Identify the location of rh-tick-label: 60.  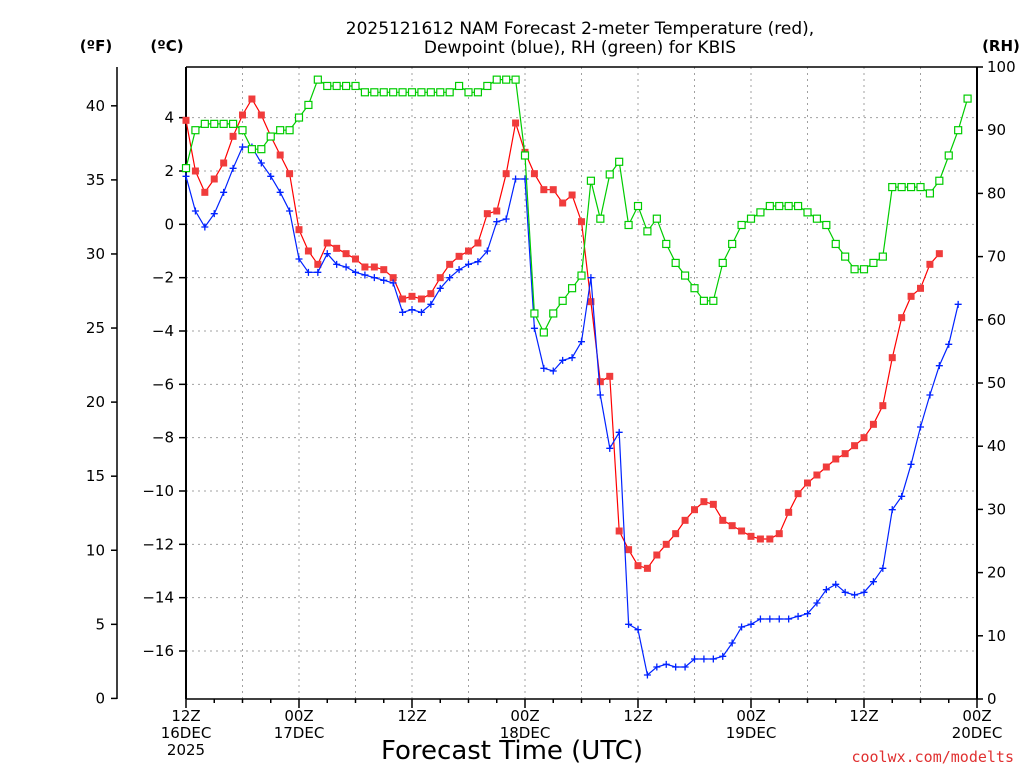
(996, 320).